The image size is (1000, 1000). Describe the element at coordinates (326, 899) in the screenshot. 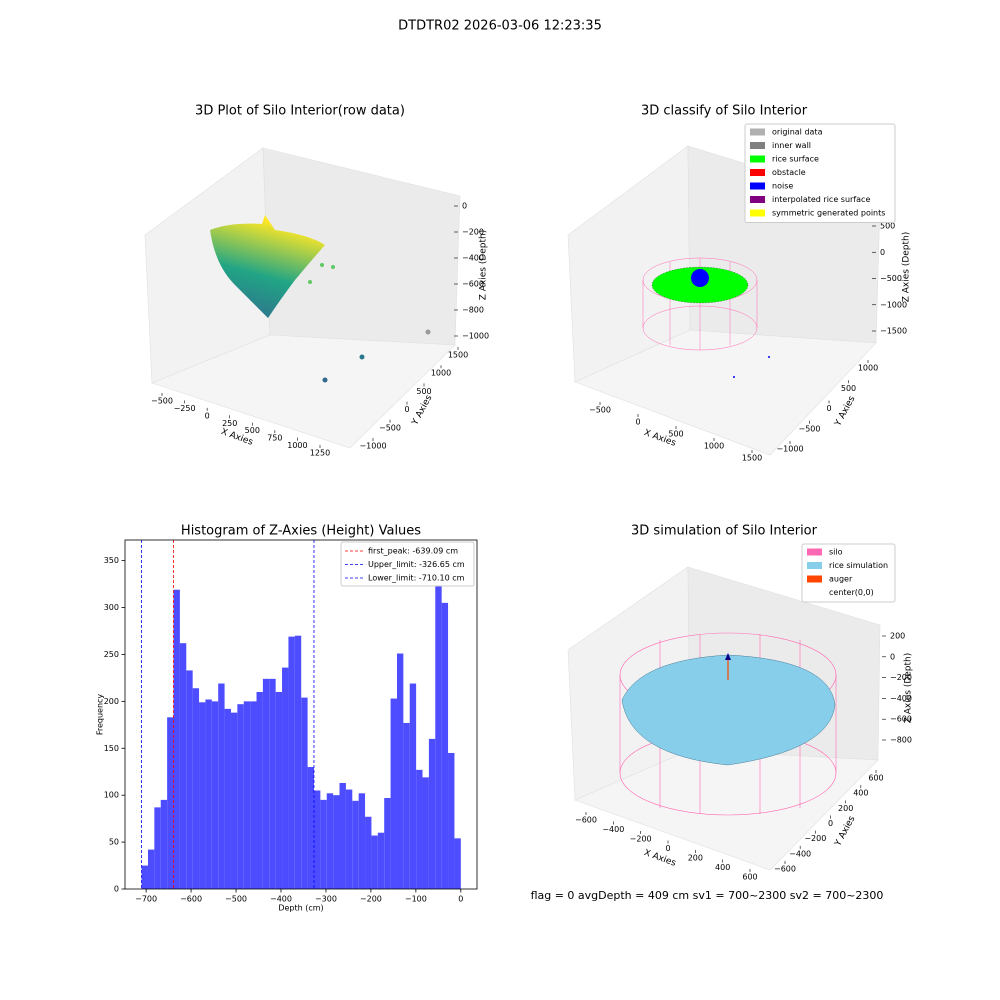

I see `x-tick-label: −300` at that location.